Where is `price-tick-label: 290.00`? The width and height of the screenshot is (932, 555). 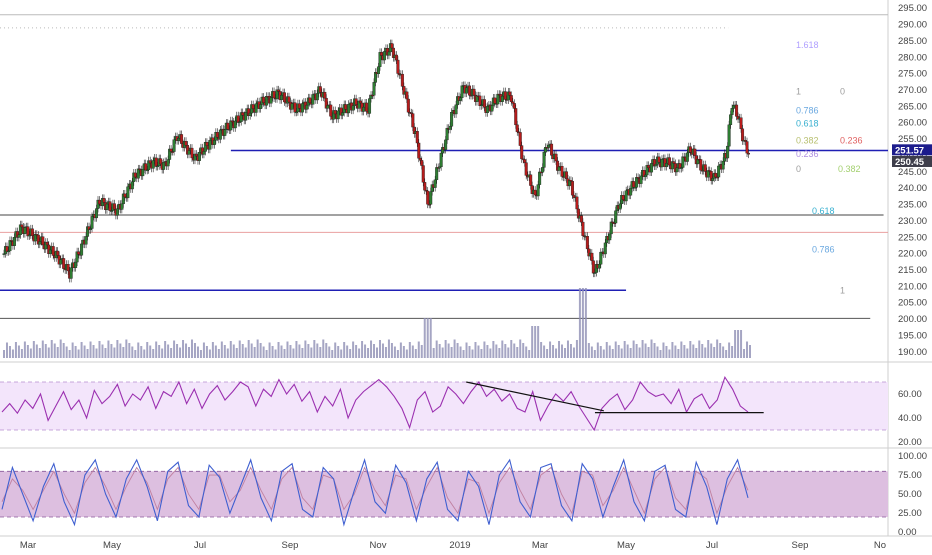
price-tick-label: 290.00 is located at coordinates (912, 25).